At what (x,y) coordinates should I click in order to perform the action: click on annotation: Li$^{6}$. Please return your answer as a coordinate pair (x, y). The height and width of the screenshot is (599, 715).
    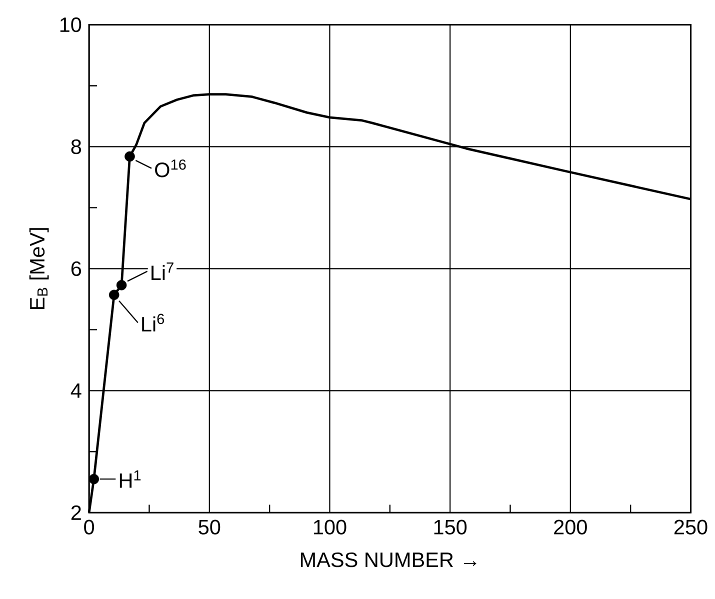
    Looking at the image, I should click on (153, 323).